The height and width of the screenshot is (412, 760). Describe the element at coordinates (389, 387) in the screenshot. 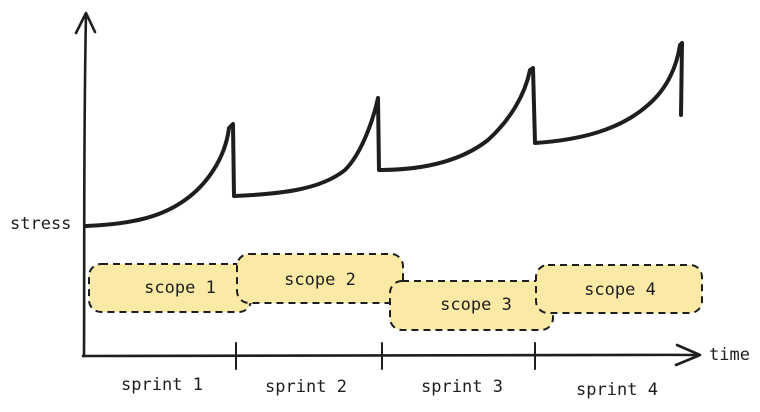

I see `sprint-labels: sprint 1 sprint 2 sprint 3 sprint 4` at that location.